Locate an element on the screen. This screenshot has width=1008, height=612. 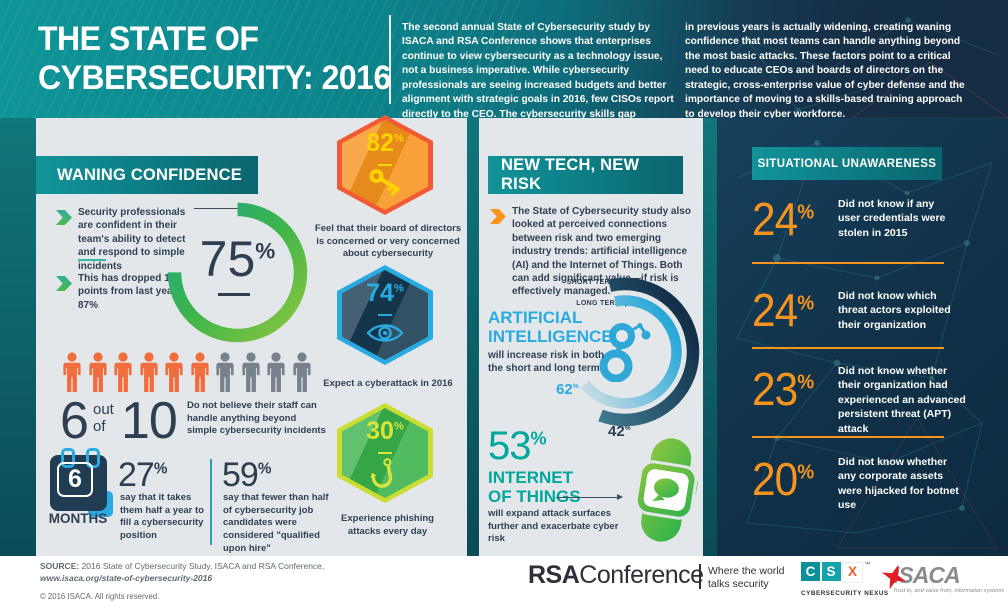
page-title-line2: CYBERSECURITY: 2016 is located at coordinates (214, 78).